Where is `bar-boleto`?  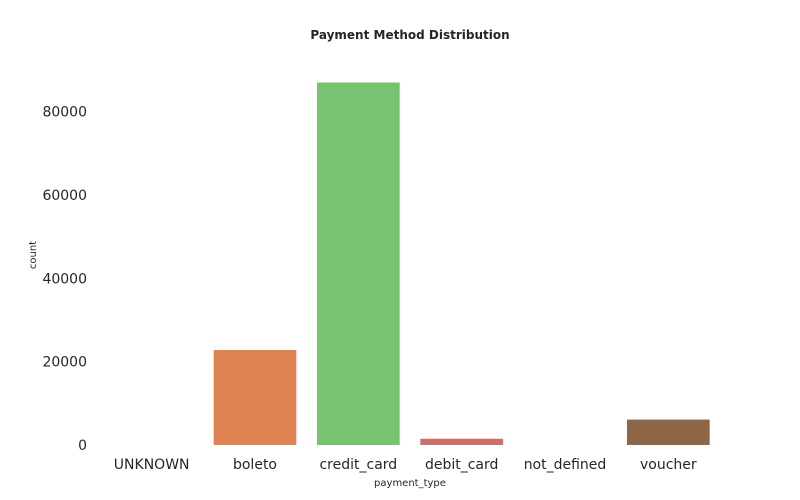
bar-boleto is located at coordinates (255, 397).